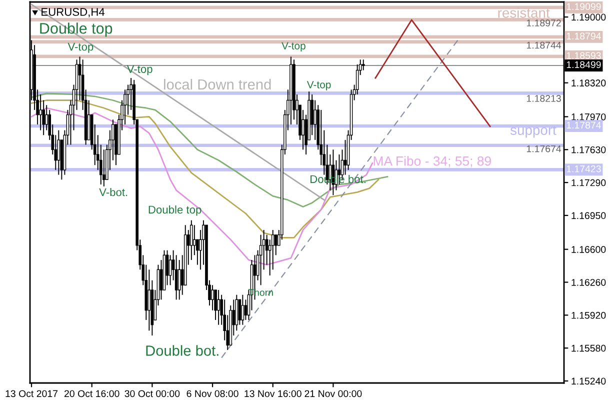 The width and height of the screenshot is (610, 400). What do you see at coordinates (273, 394) in the screenshot?
I see `x-tick-label: 13 Nov 16:00` at bounding box center [273, 394].